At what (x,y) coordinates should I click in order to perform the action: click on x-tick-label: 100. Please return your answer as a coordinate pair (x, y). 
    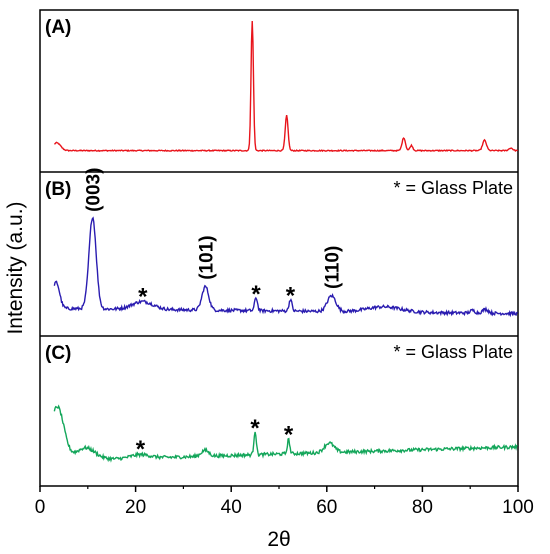
    Looking at the image, I should click on (518, 507).